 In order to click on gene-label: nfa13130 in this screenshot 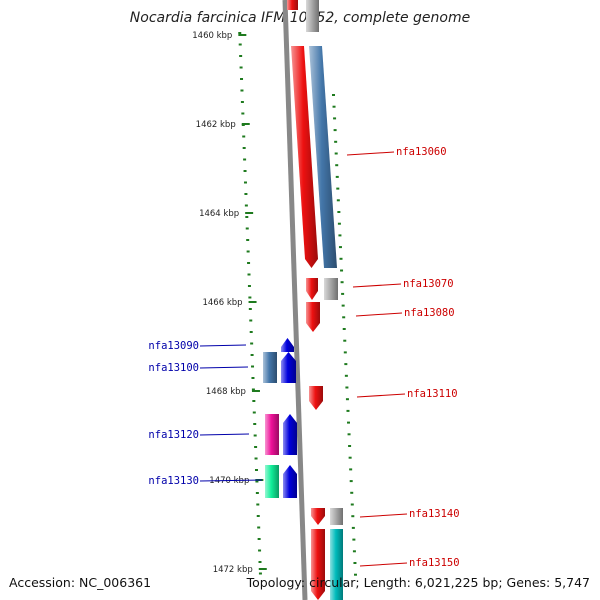, I will do `click(173, 481)`.